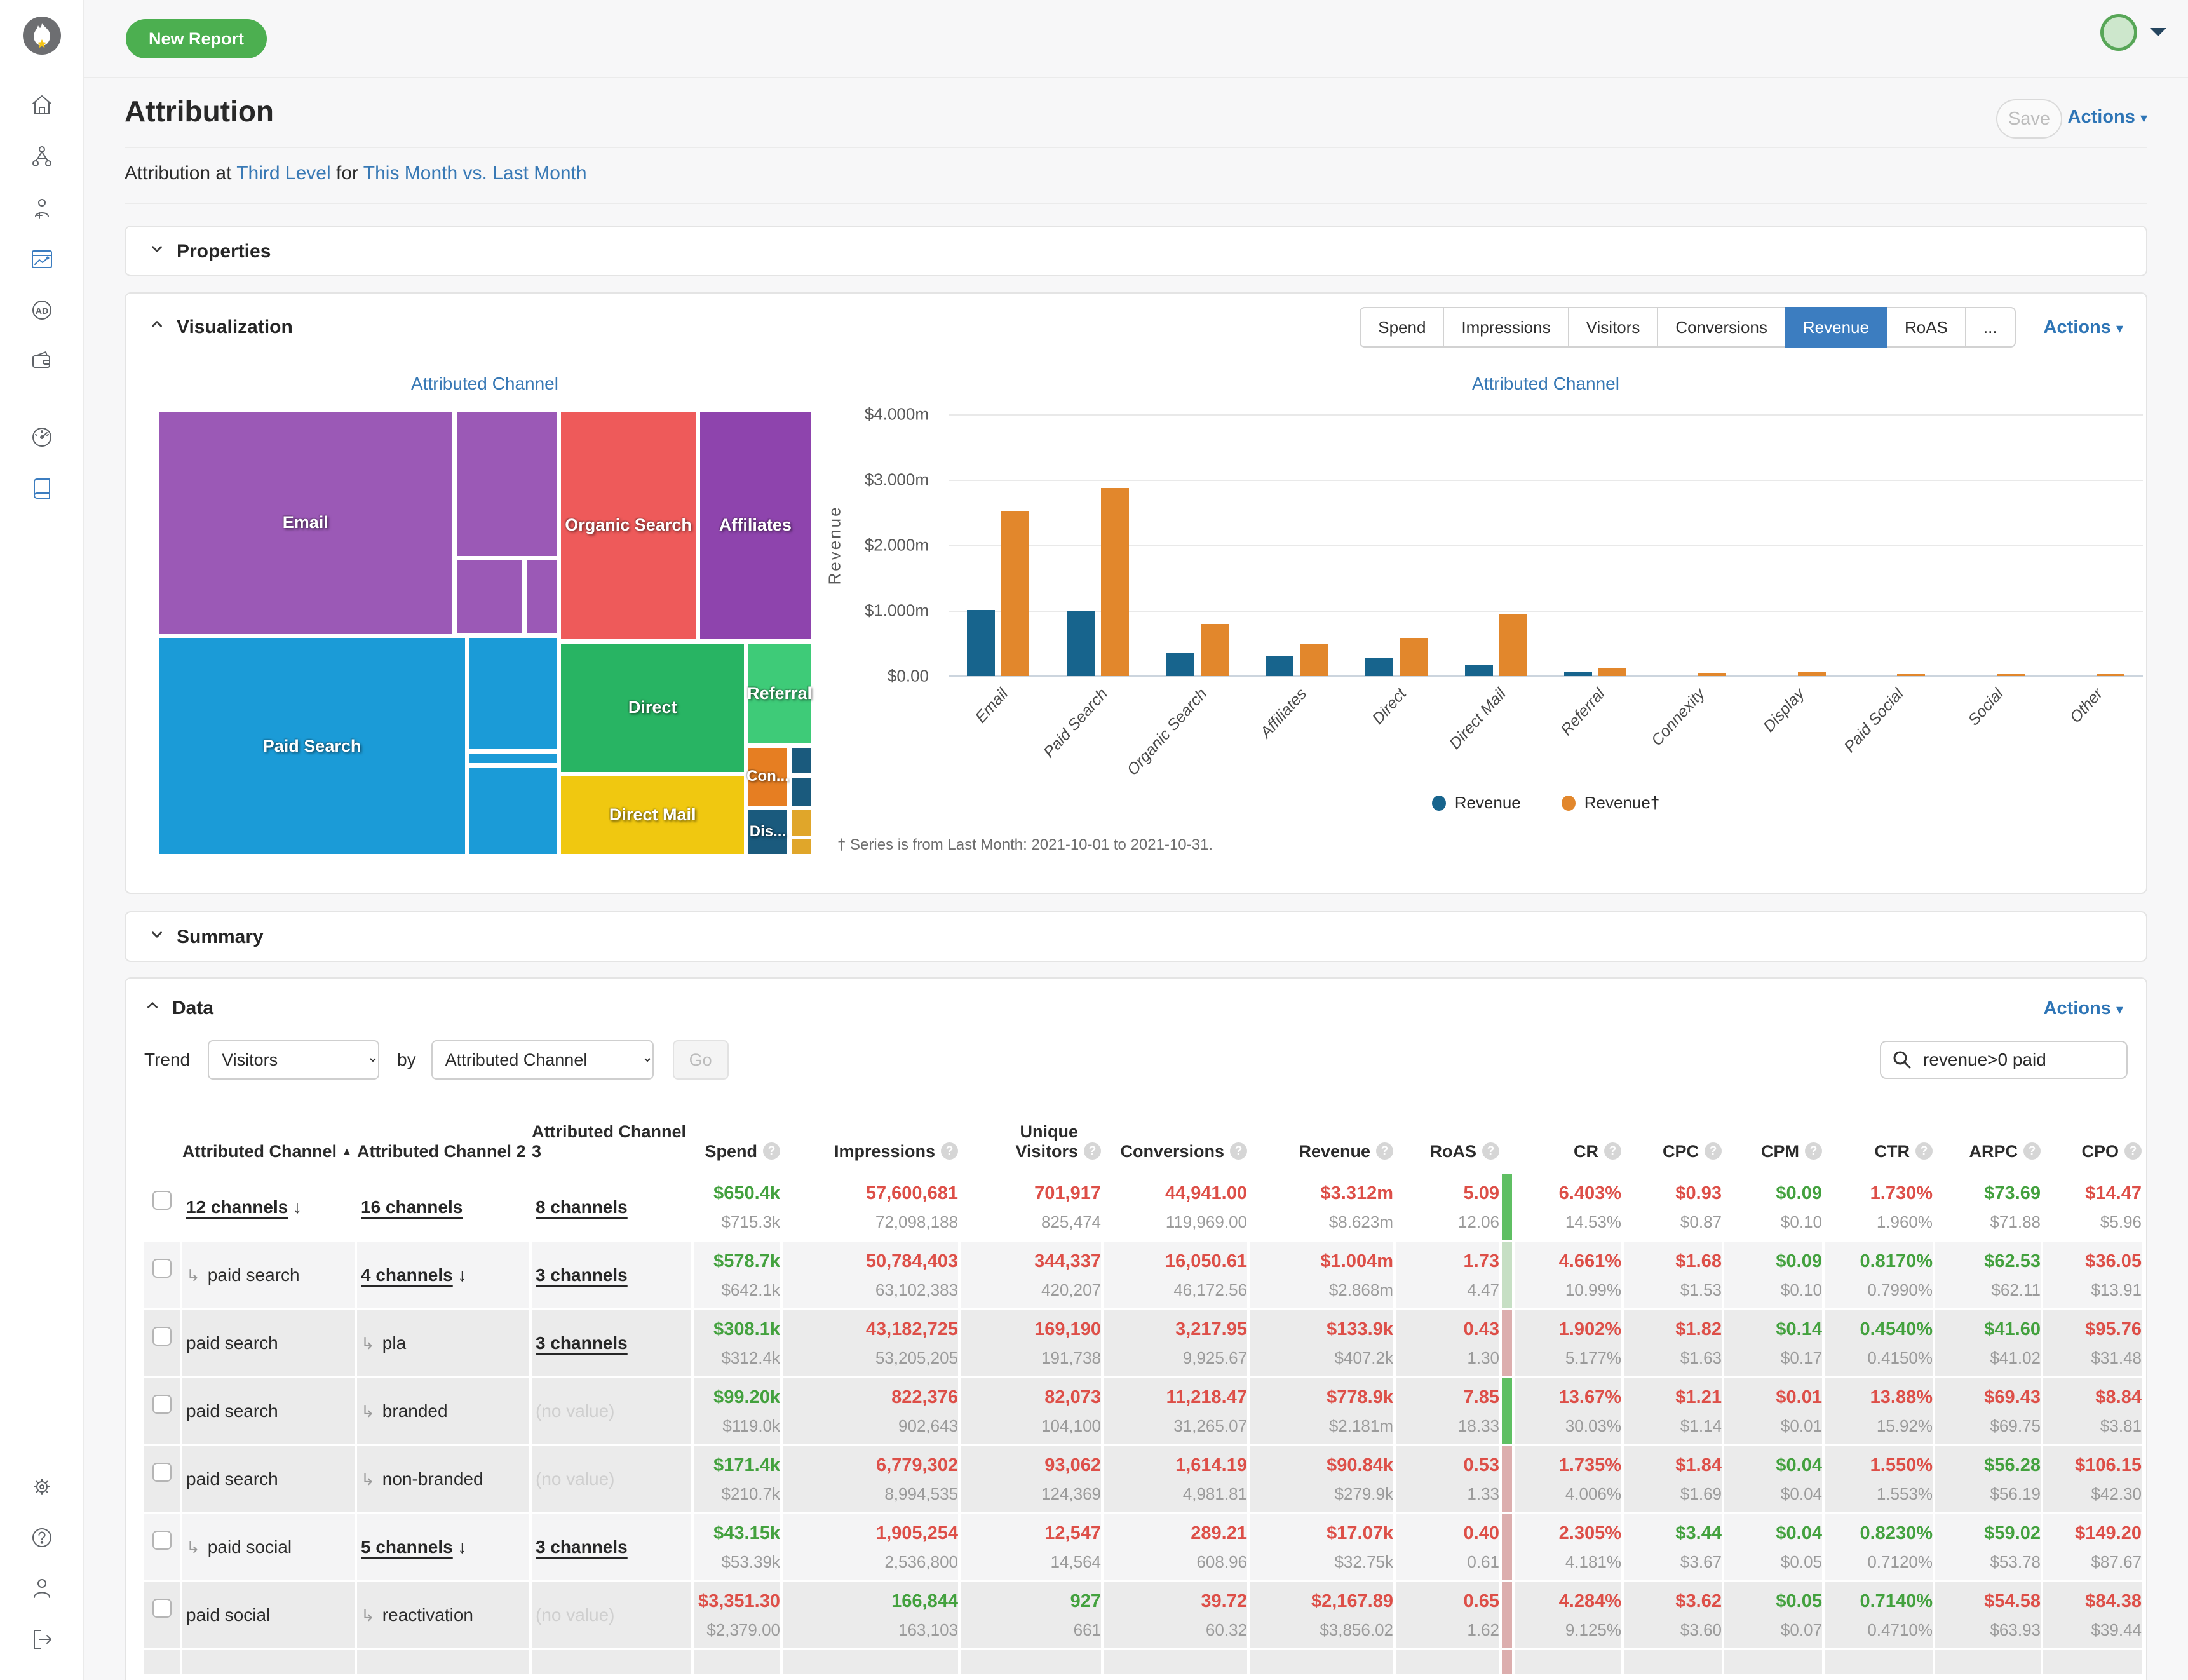 Image resolution: width=2188 pixels, height=1680 pixels. I want to click on avatar-menu-caret-icon, so click(2158, 36).